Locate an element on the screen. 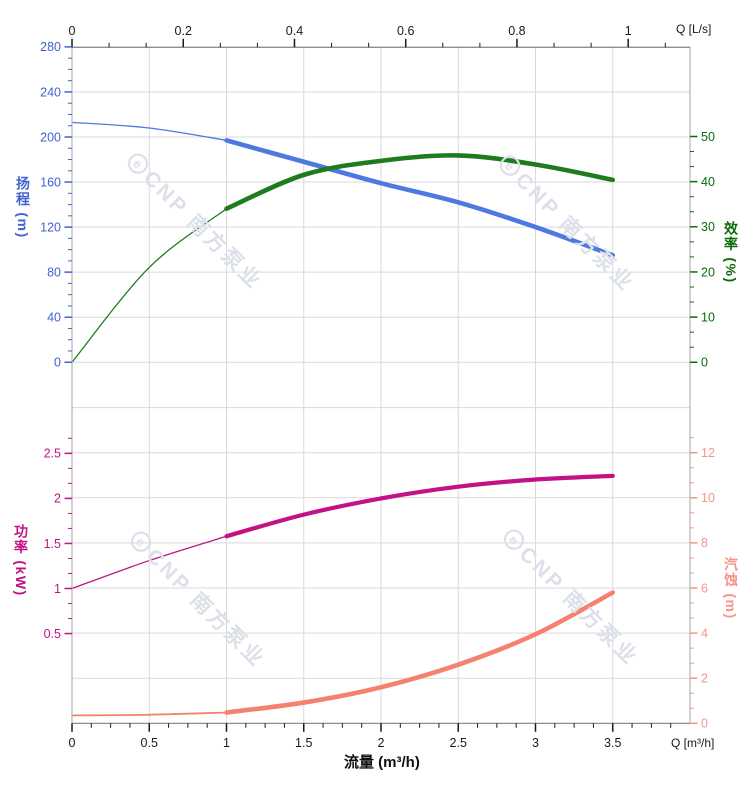  svg-text: 30 is located at coordinates (708, 227).